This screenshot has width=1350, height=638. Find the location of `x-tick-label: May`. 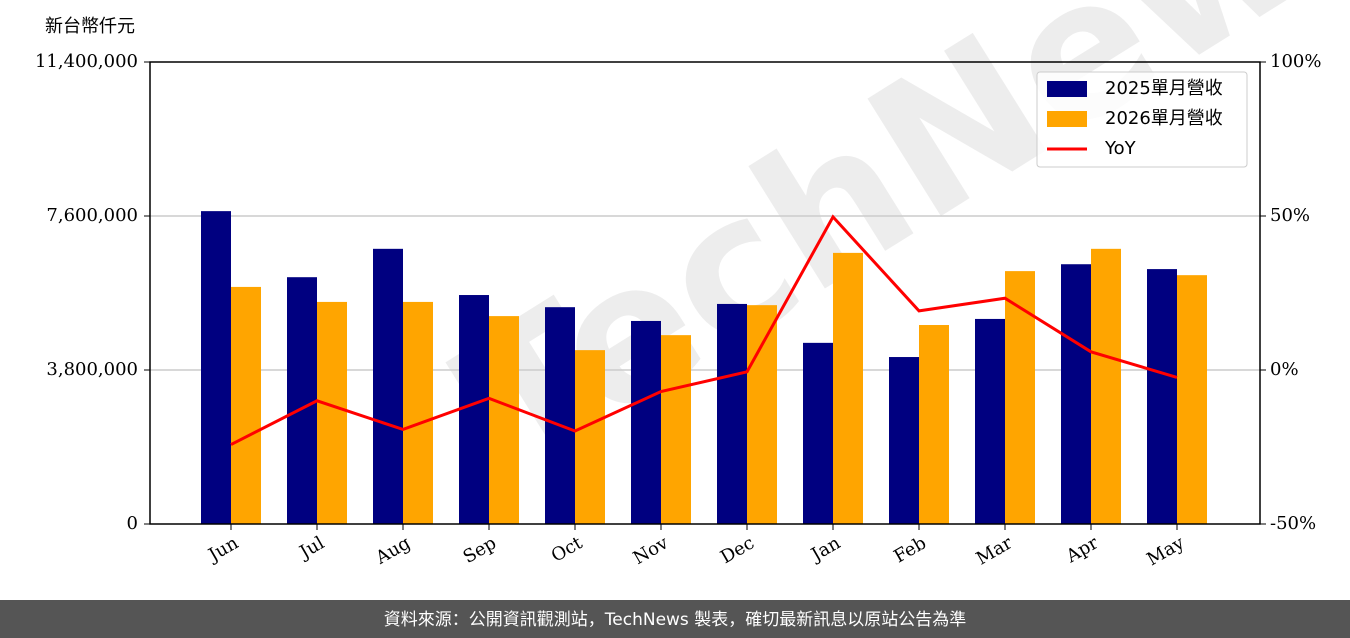

x-tick-label: May is located at coordinates (1165, 551).